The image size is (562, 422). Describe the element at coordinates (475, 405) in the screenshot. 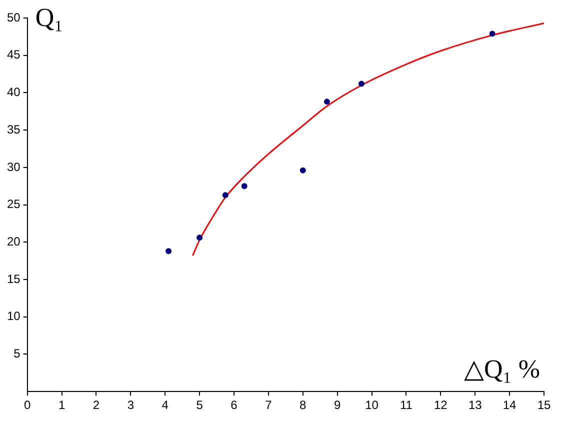

I see `x-tick-label: 13` at that location.